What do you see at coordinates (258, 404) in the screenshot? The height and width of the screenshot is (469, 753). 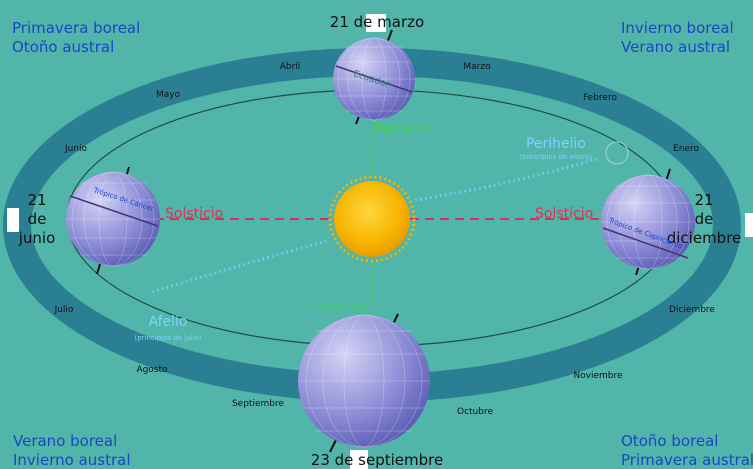 I see `month-septiembre: Septiembre` at bounding box center [258, 404].